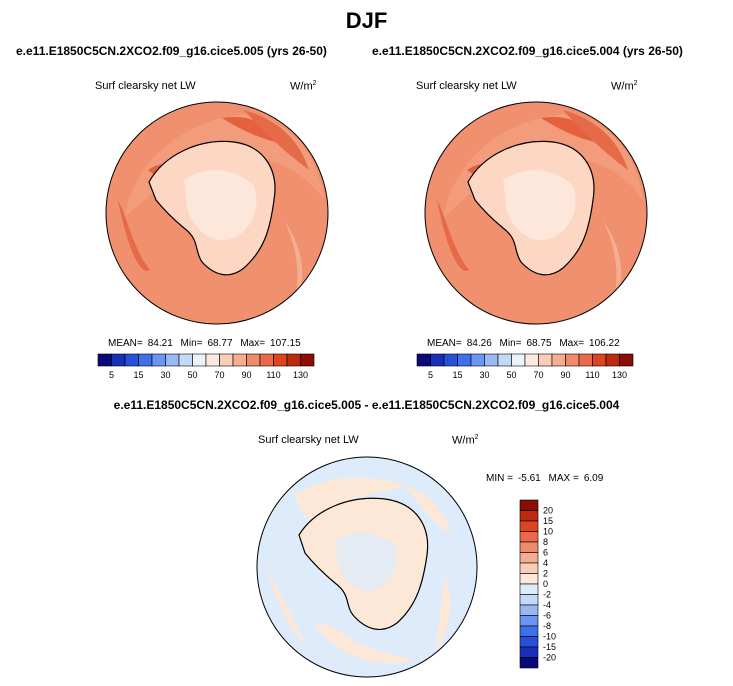  I want to click on colorbar-tick-label: 6, so click(545, 553).